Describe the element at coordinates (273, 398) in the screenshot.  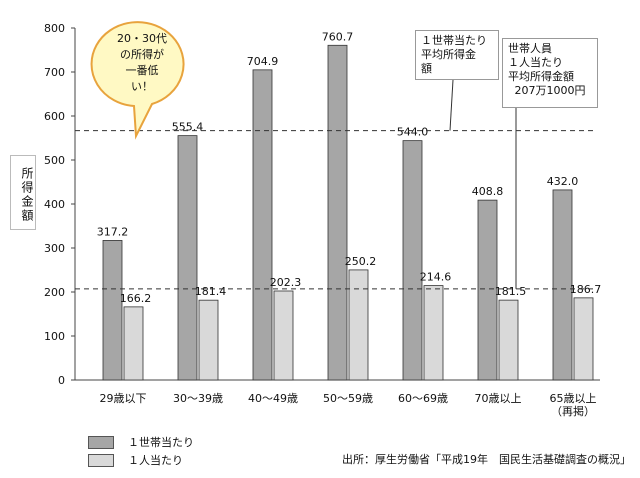
I see `x-tick-label: 40～49歳` at that location.